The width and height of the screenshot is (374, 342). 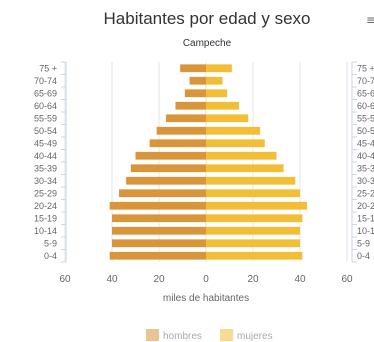 I want to click on x-tick-label: 0, so click(x=206, y=279).